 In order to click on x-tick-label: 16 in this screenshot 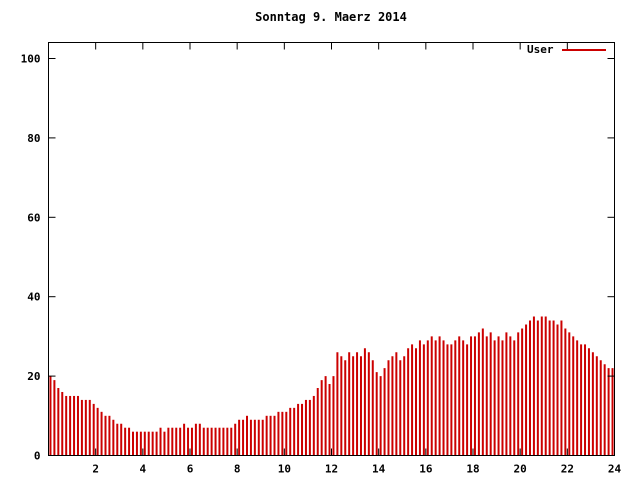, I will do `click(426, 469)`.